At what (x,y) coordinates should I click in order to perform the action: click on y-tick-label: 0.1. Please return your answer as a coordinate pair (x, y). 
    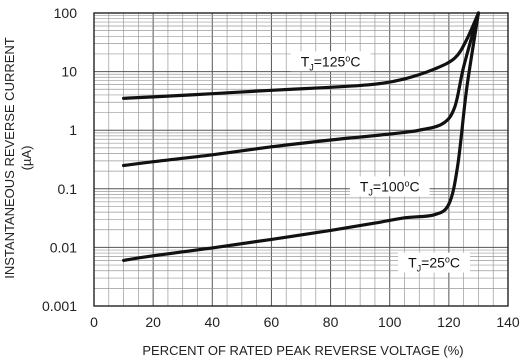
    Looking at the image, I should click on (68, 189).